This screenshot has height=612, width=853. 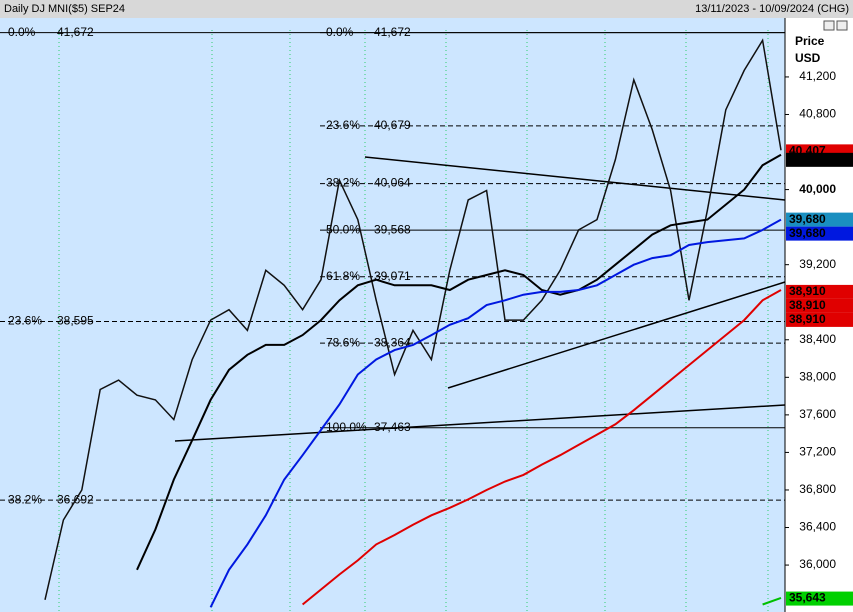 What do you see at coordinates (772, 9) in the screenshot?
I see `date-range: 13/11/2023 - 10/09/2024 (CHG)` at bounding box center [772, 9].